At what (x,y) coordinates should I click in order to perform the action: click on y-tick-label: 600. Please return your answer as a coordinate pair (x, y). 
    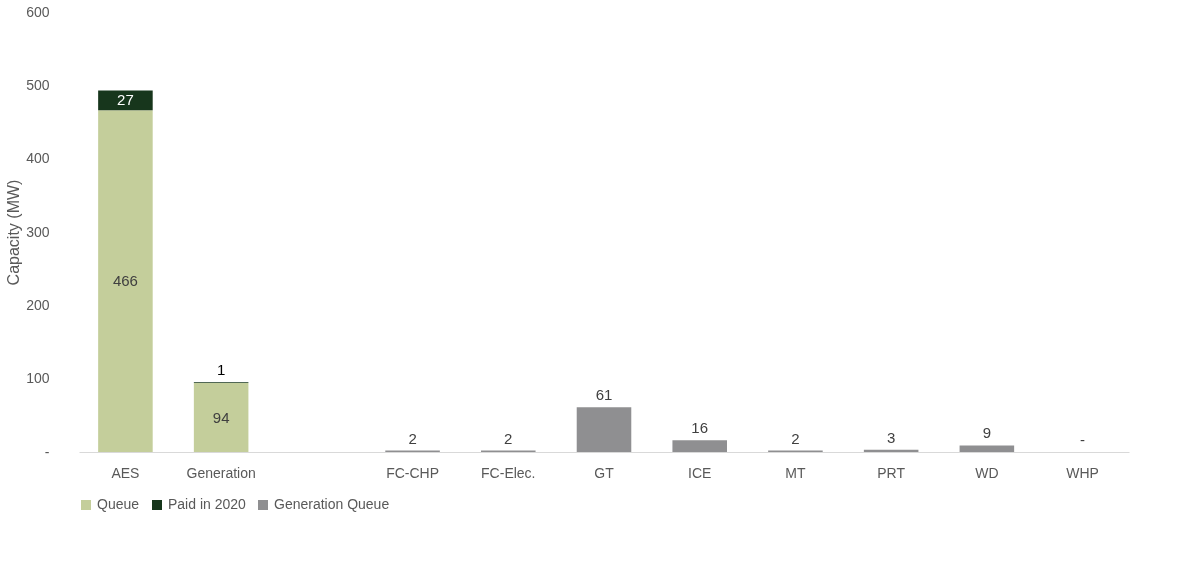
    Looking at the image, I should click on (38, 11).